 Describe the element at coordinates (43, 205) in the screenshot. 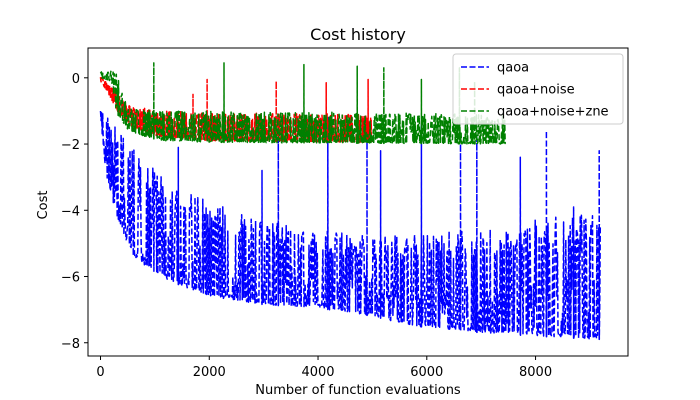

I see `y-axis-label: Cost` at that location.